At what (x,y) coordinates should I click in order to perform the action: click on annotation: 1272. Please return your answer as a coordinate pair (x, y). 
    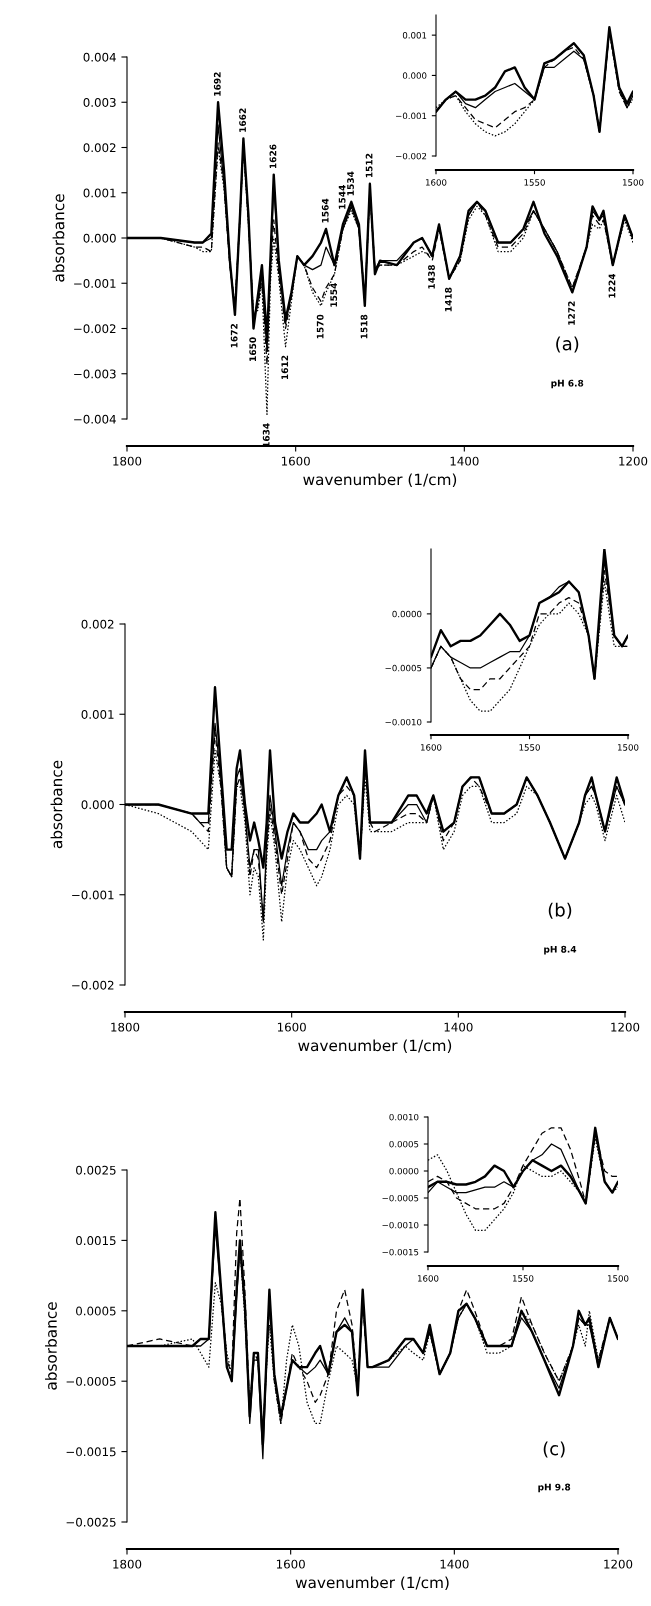
    Looking at the image, I should click on (571, 313).